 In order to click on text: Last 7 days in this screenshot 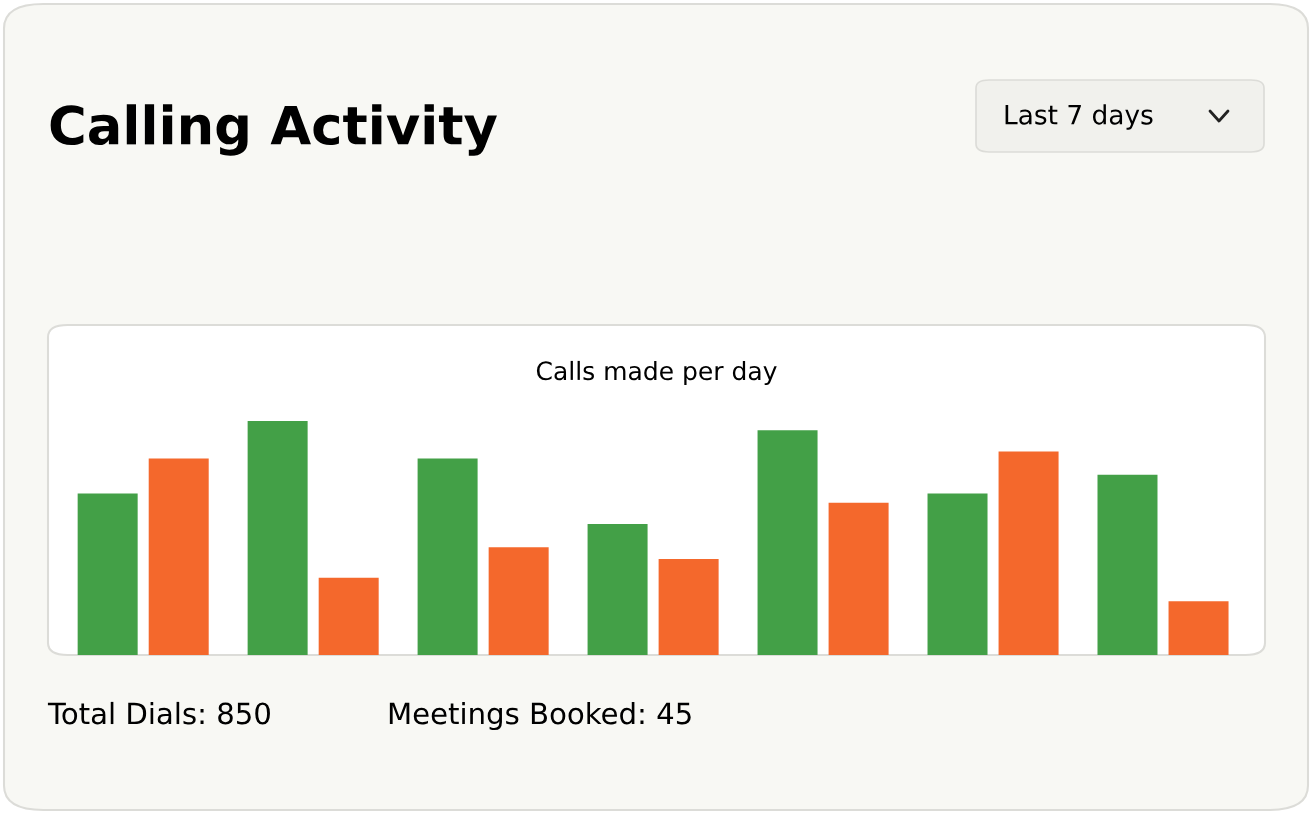, I will do `click(1079, 117)`.